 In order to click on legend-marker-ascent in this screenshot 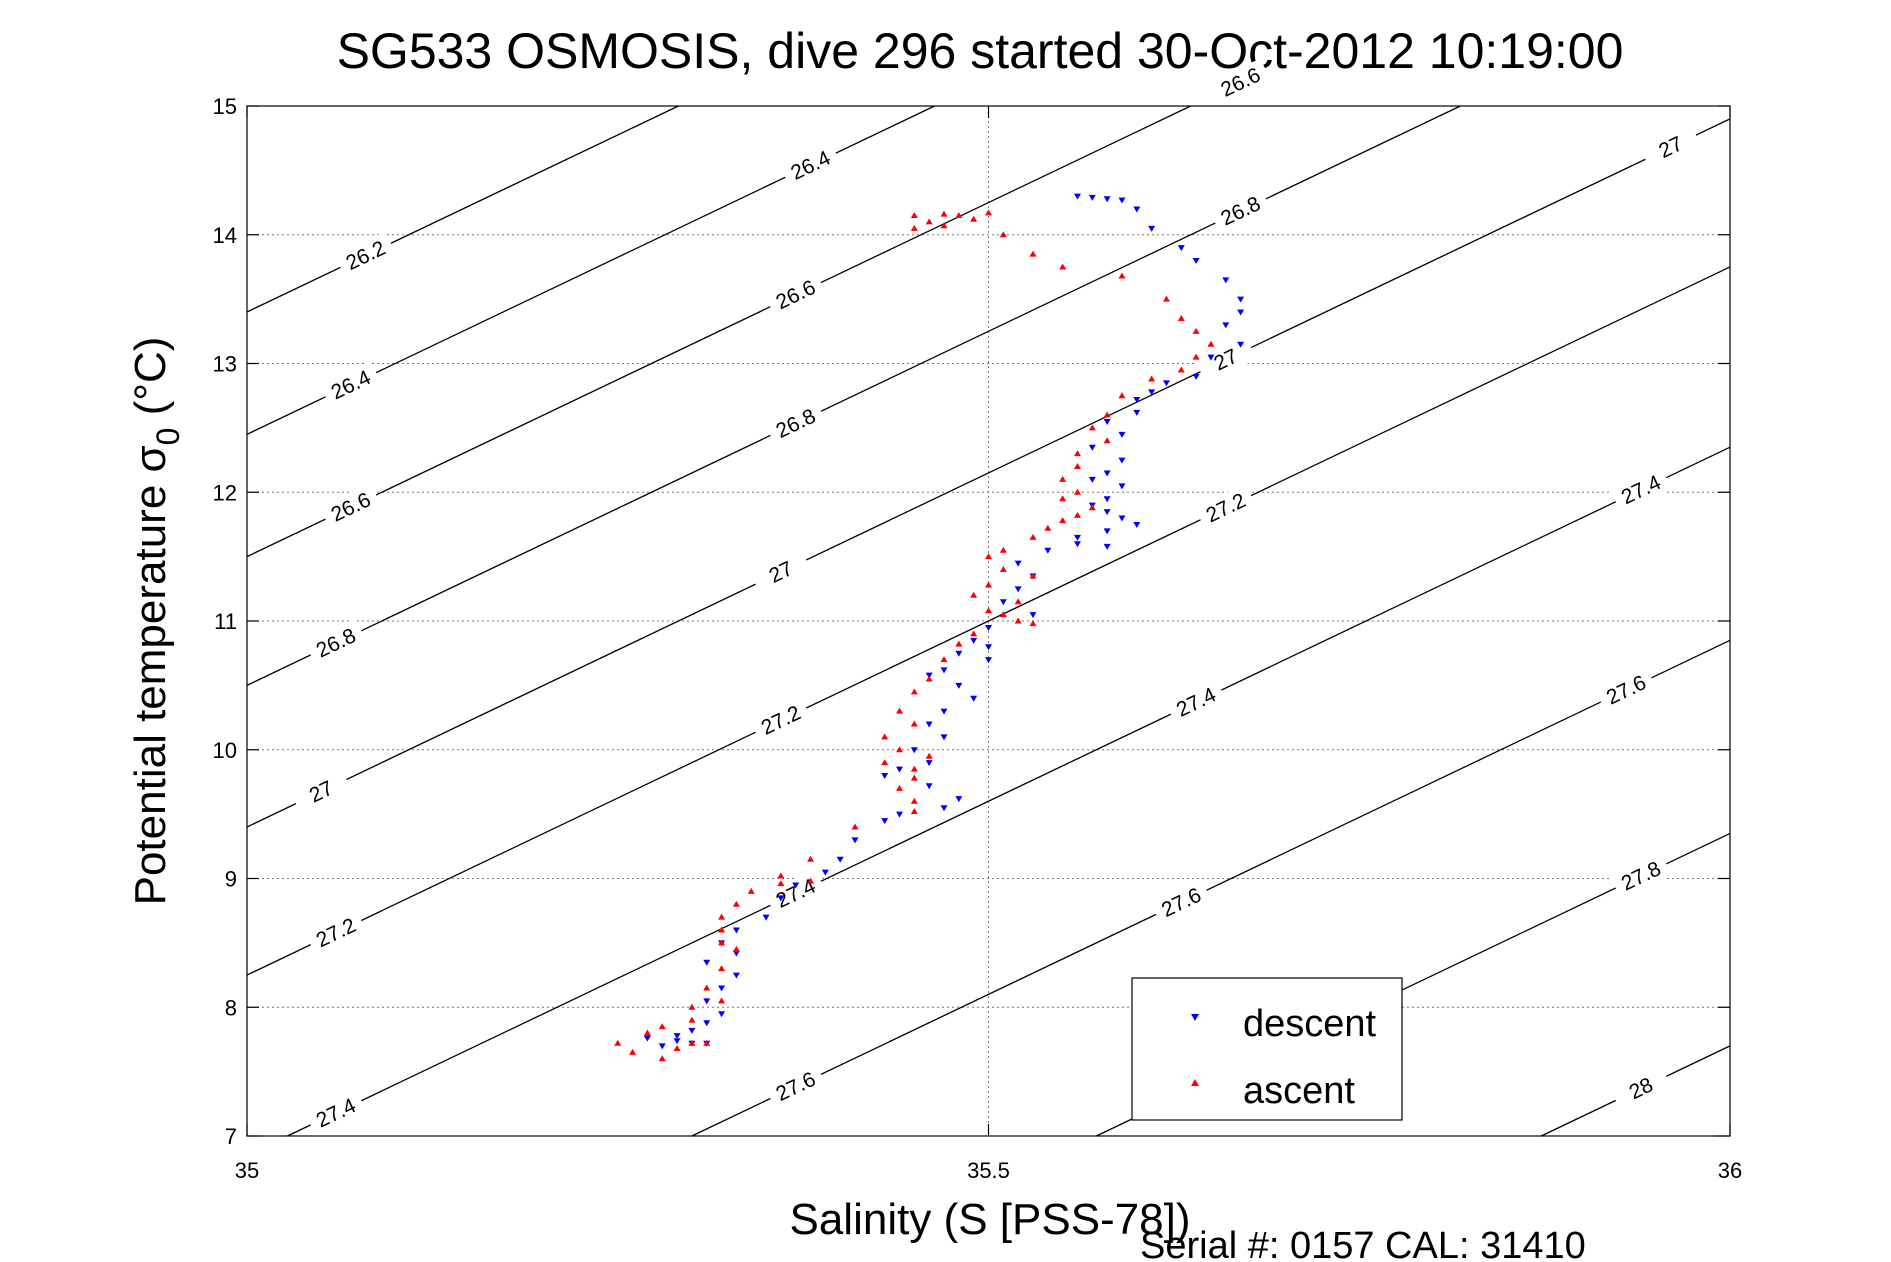, I will do `click(1195, 1082)`.